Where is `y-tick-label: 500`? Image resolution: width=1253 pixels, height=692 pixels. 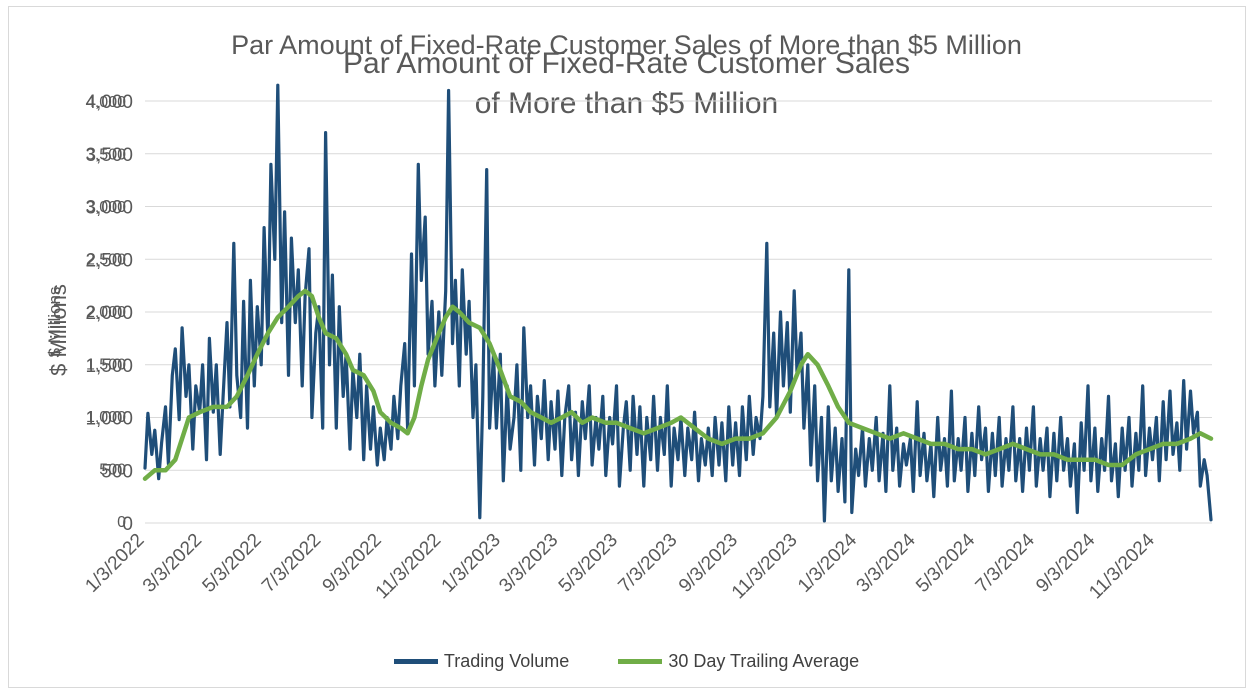 y-tick-label: 500 is located at coordinates (117, 471).